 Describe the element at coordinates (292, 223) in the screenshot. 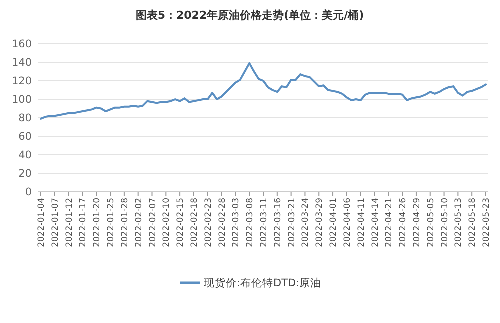

I see `x-tick-label: 2022-03-21` at that location.